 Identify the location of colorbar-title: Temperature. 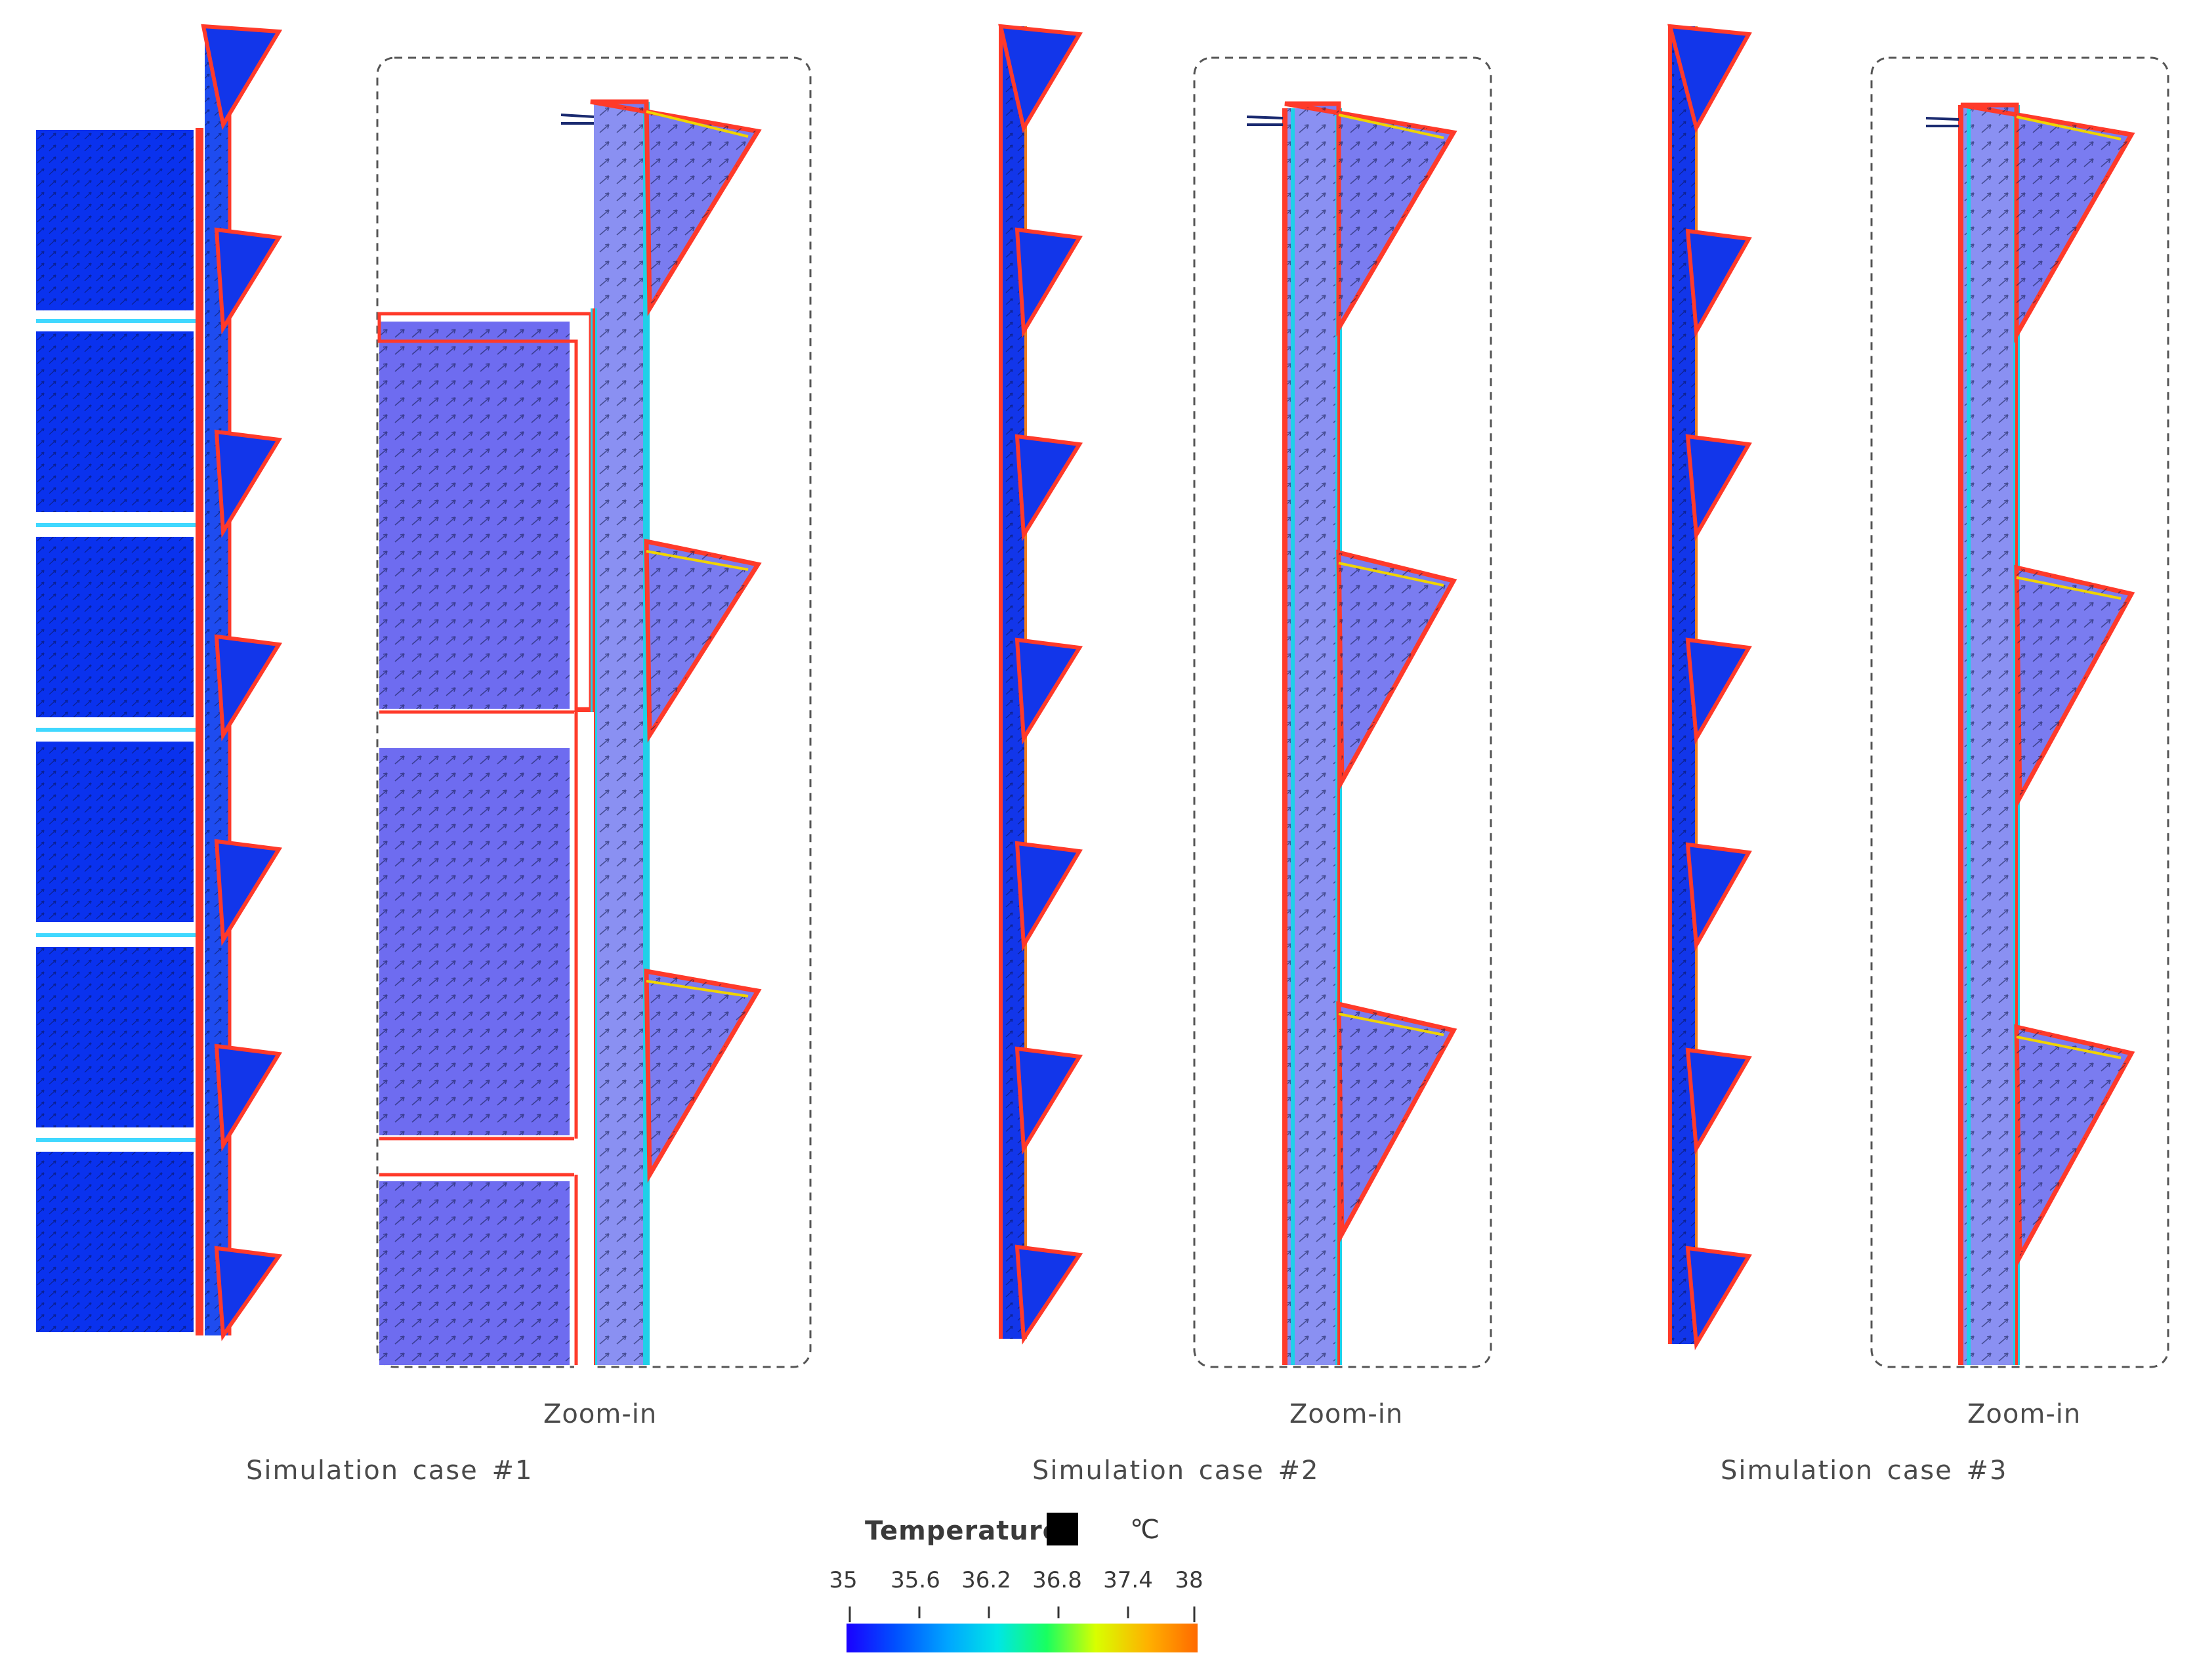
(963, 1531).